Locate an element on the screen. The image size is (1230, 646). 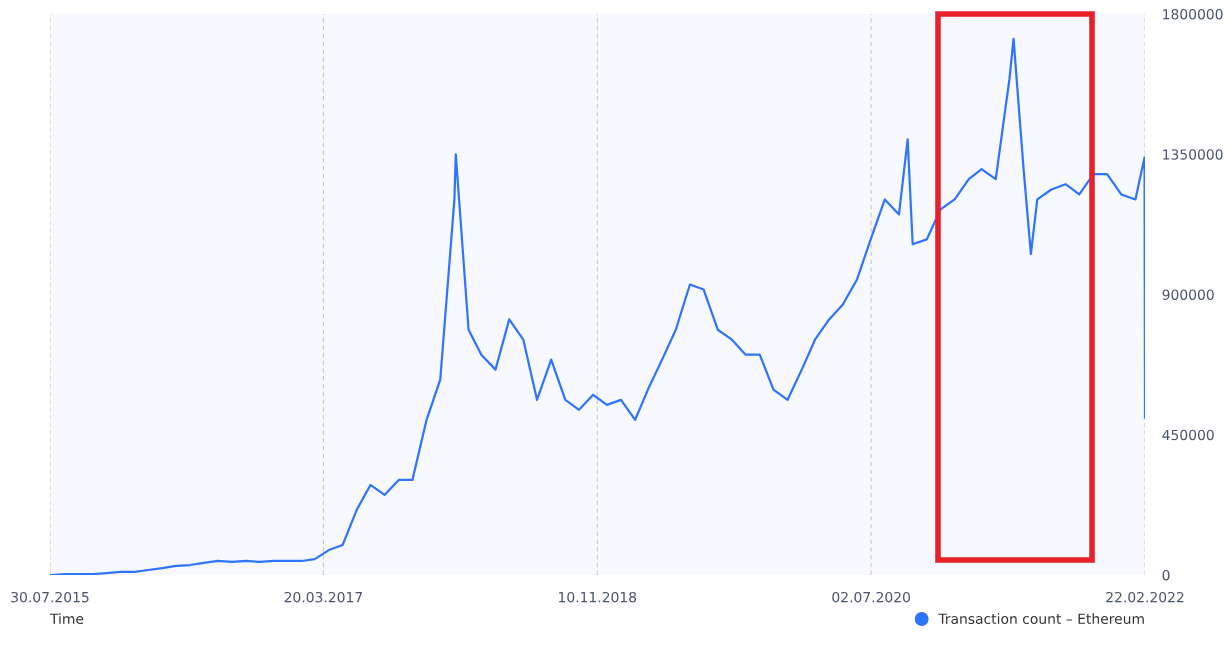
y-tick-label: 0 is located at coordinates (1166, 575).